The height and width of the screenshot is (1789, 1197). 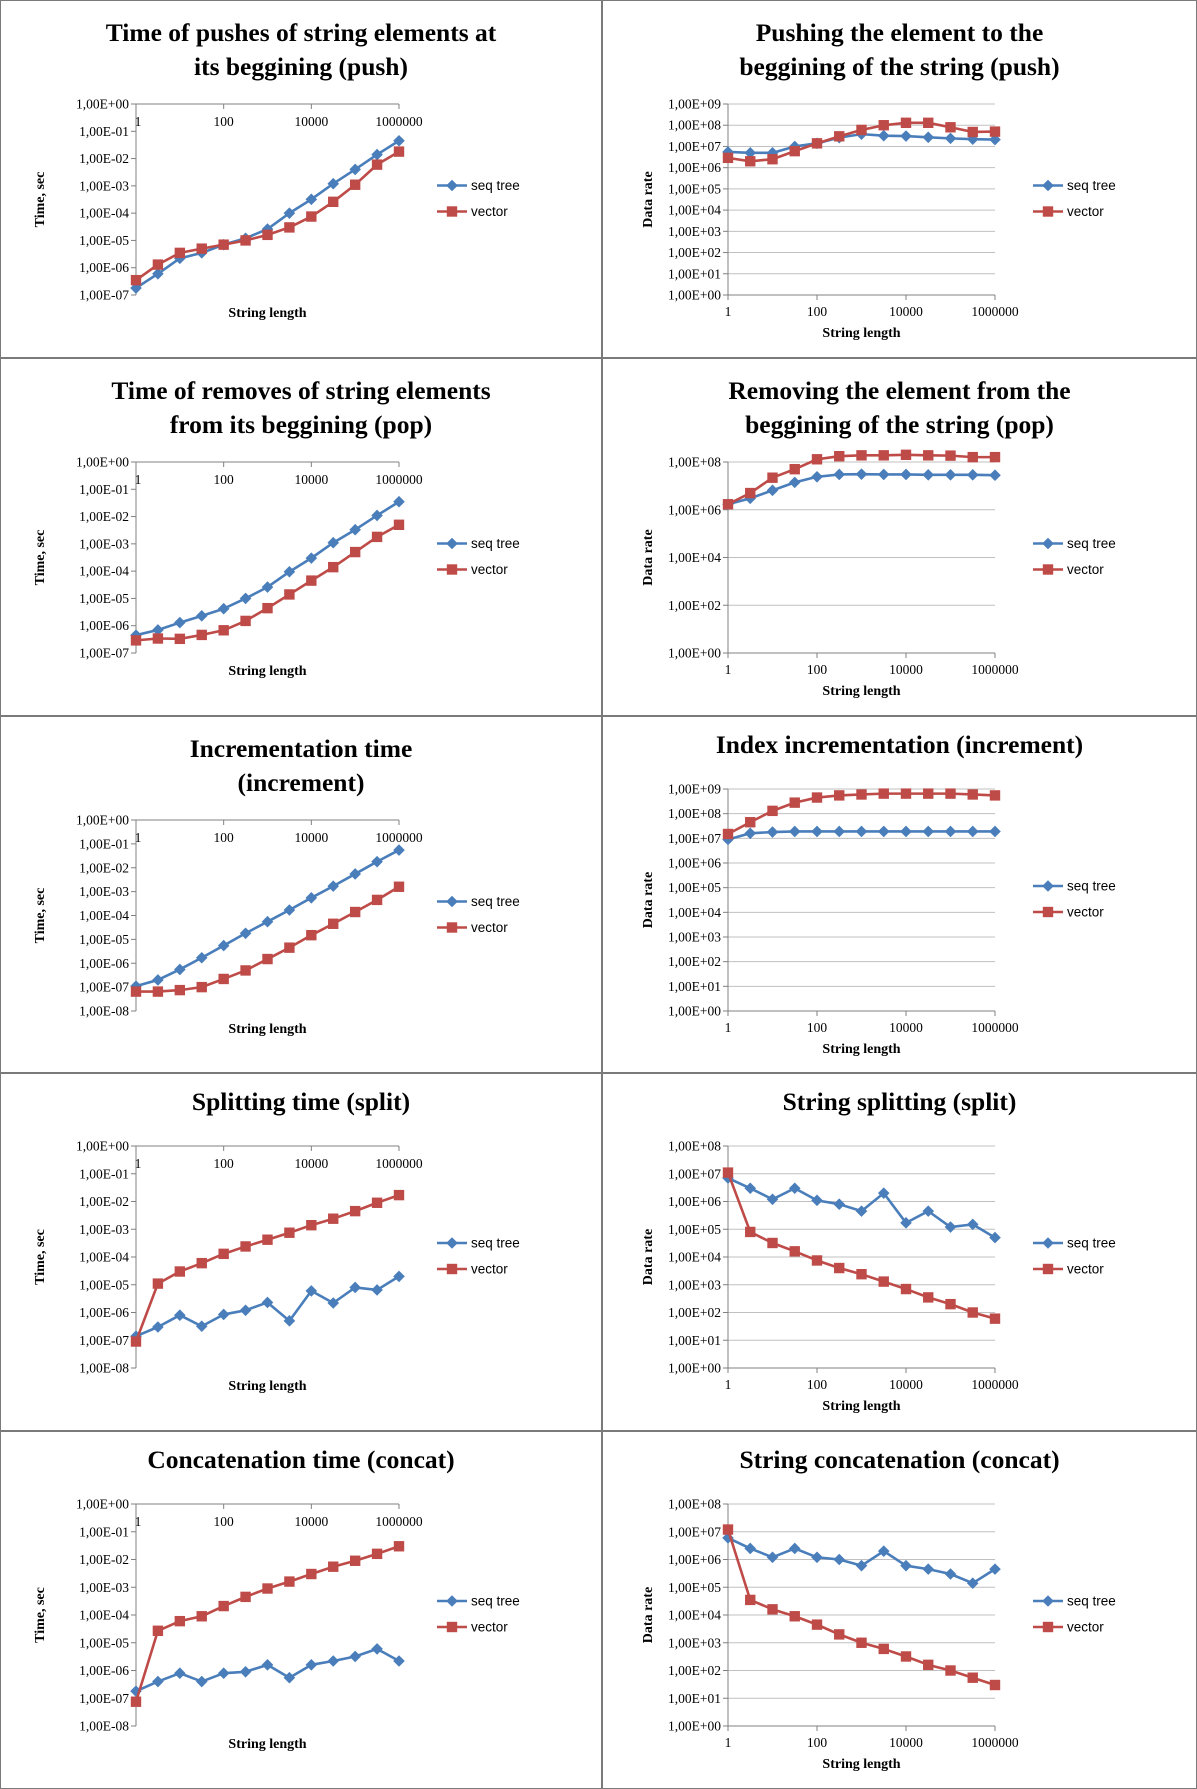 I want to click on y-tick-label: 1,00E+03, so click(x=694, y=231).